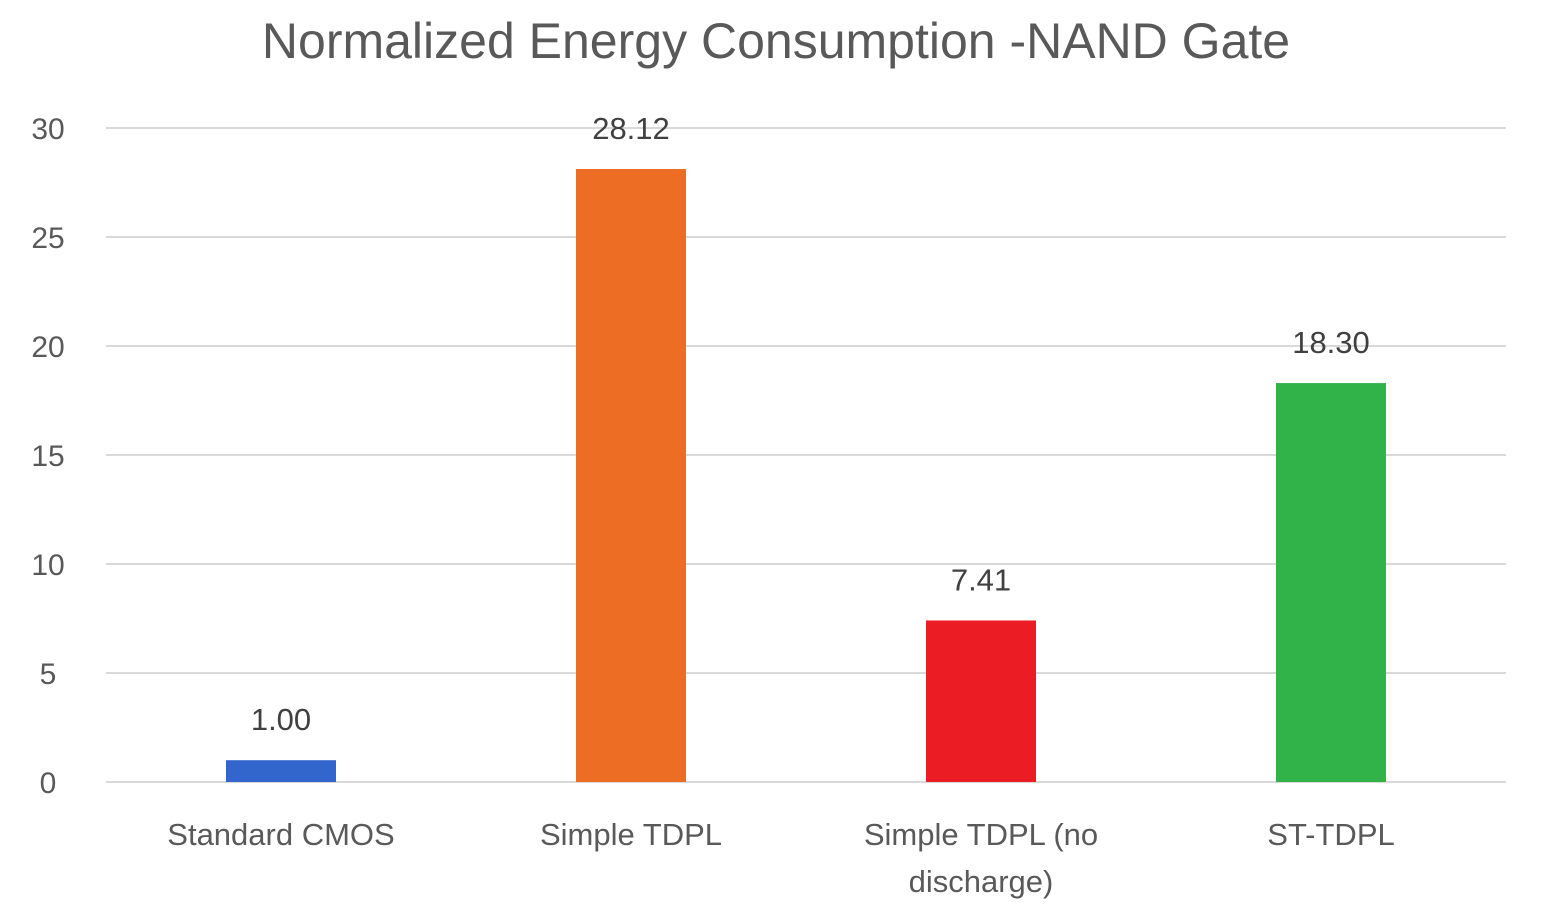 The image size is (1544, 908). I want to click on y-tick-label: 15, so click(47, 456).